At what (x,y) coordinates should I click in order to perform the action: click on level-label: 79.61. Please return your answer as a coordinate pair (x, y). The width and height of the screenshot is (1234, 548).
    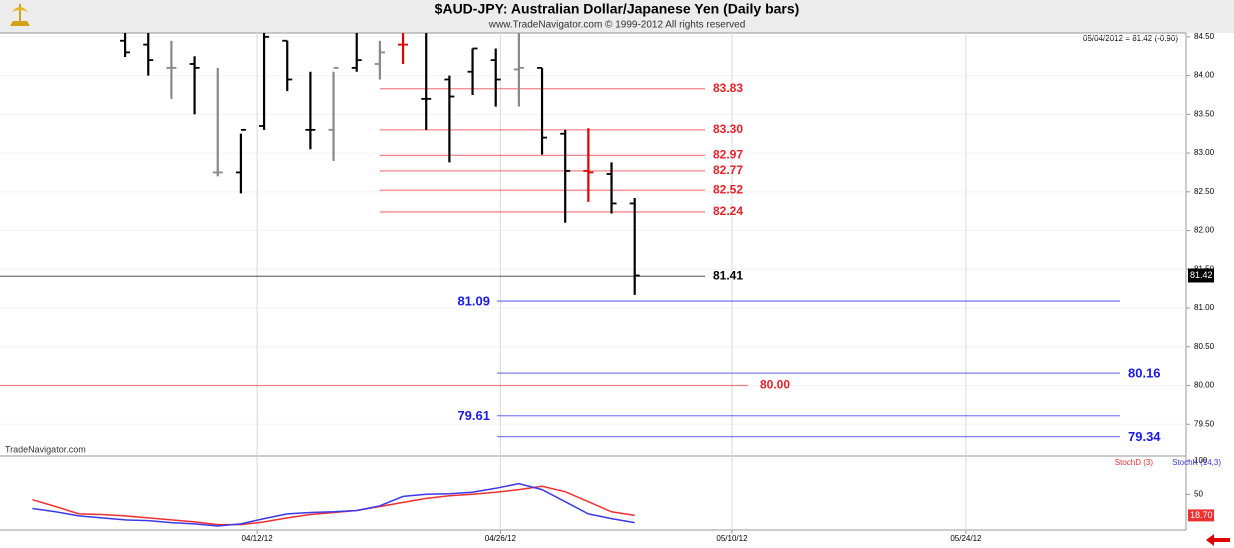
    Looking at the image, I should click on (473, 415).